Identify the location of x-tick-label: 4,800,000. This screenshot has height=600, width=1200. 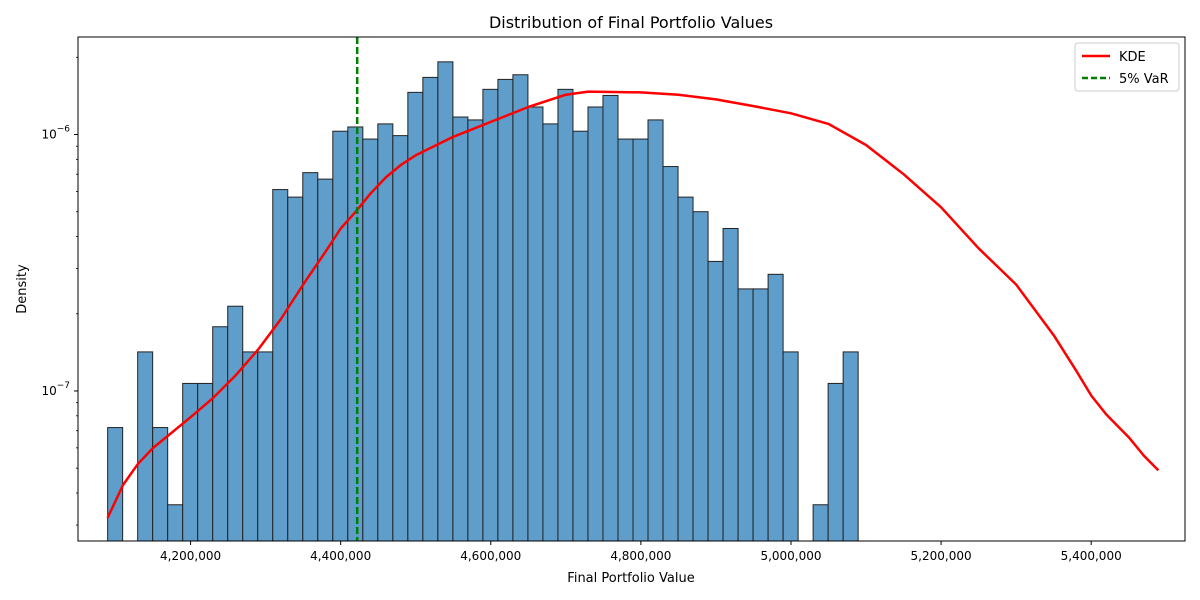
(640, 556).